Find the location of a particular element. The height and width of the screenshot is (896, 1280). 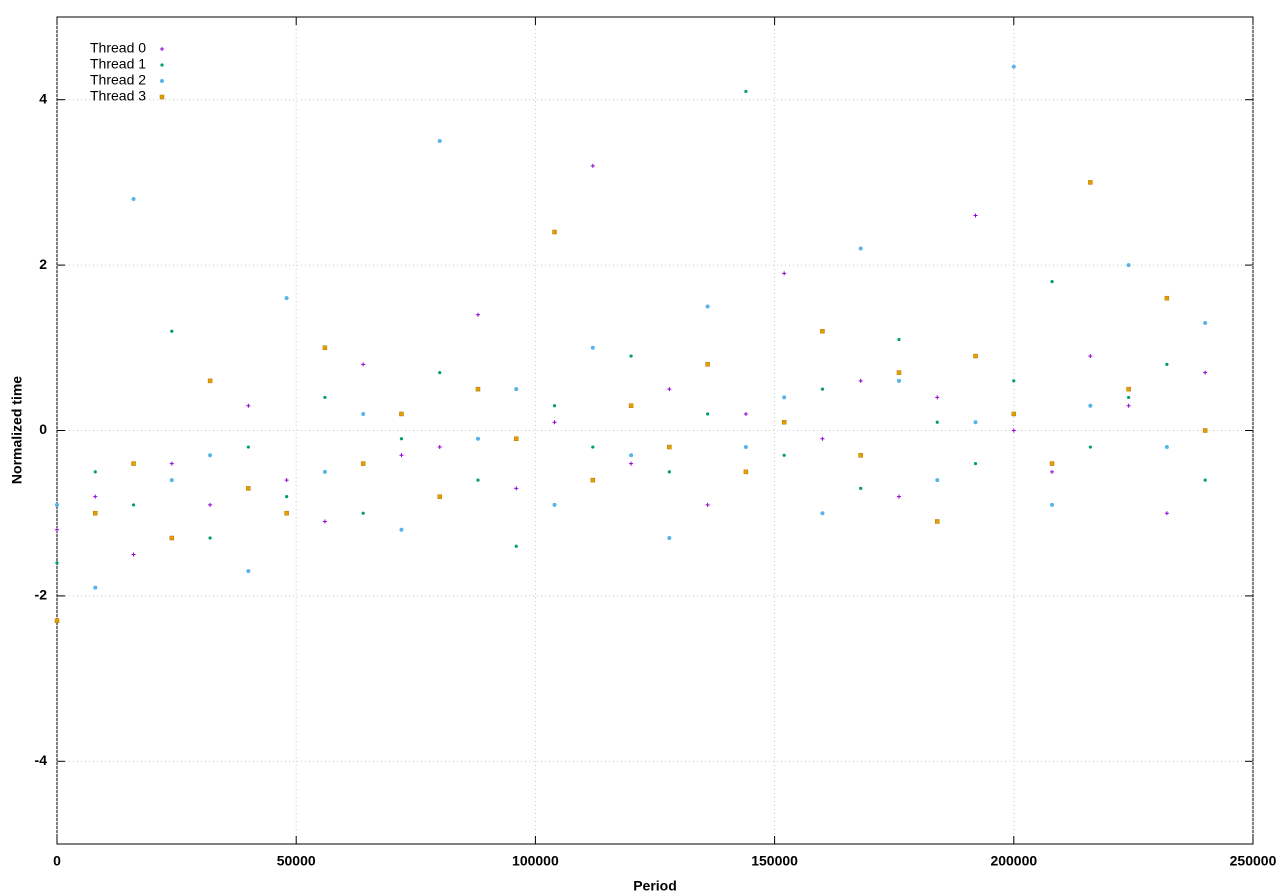

y-axis-label: Normalized time is located at coordinates (17, 430).